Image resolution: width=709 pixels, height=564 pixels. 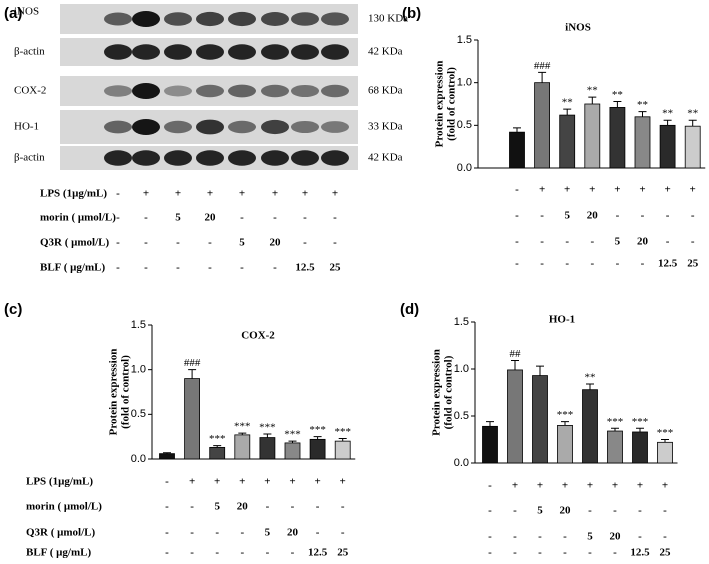 What do you see at coordinates (449, 392) in the screenshot?
I see `y-axis-label: (fold of control)` at bounding box center [449, 392].